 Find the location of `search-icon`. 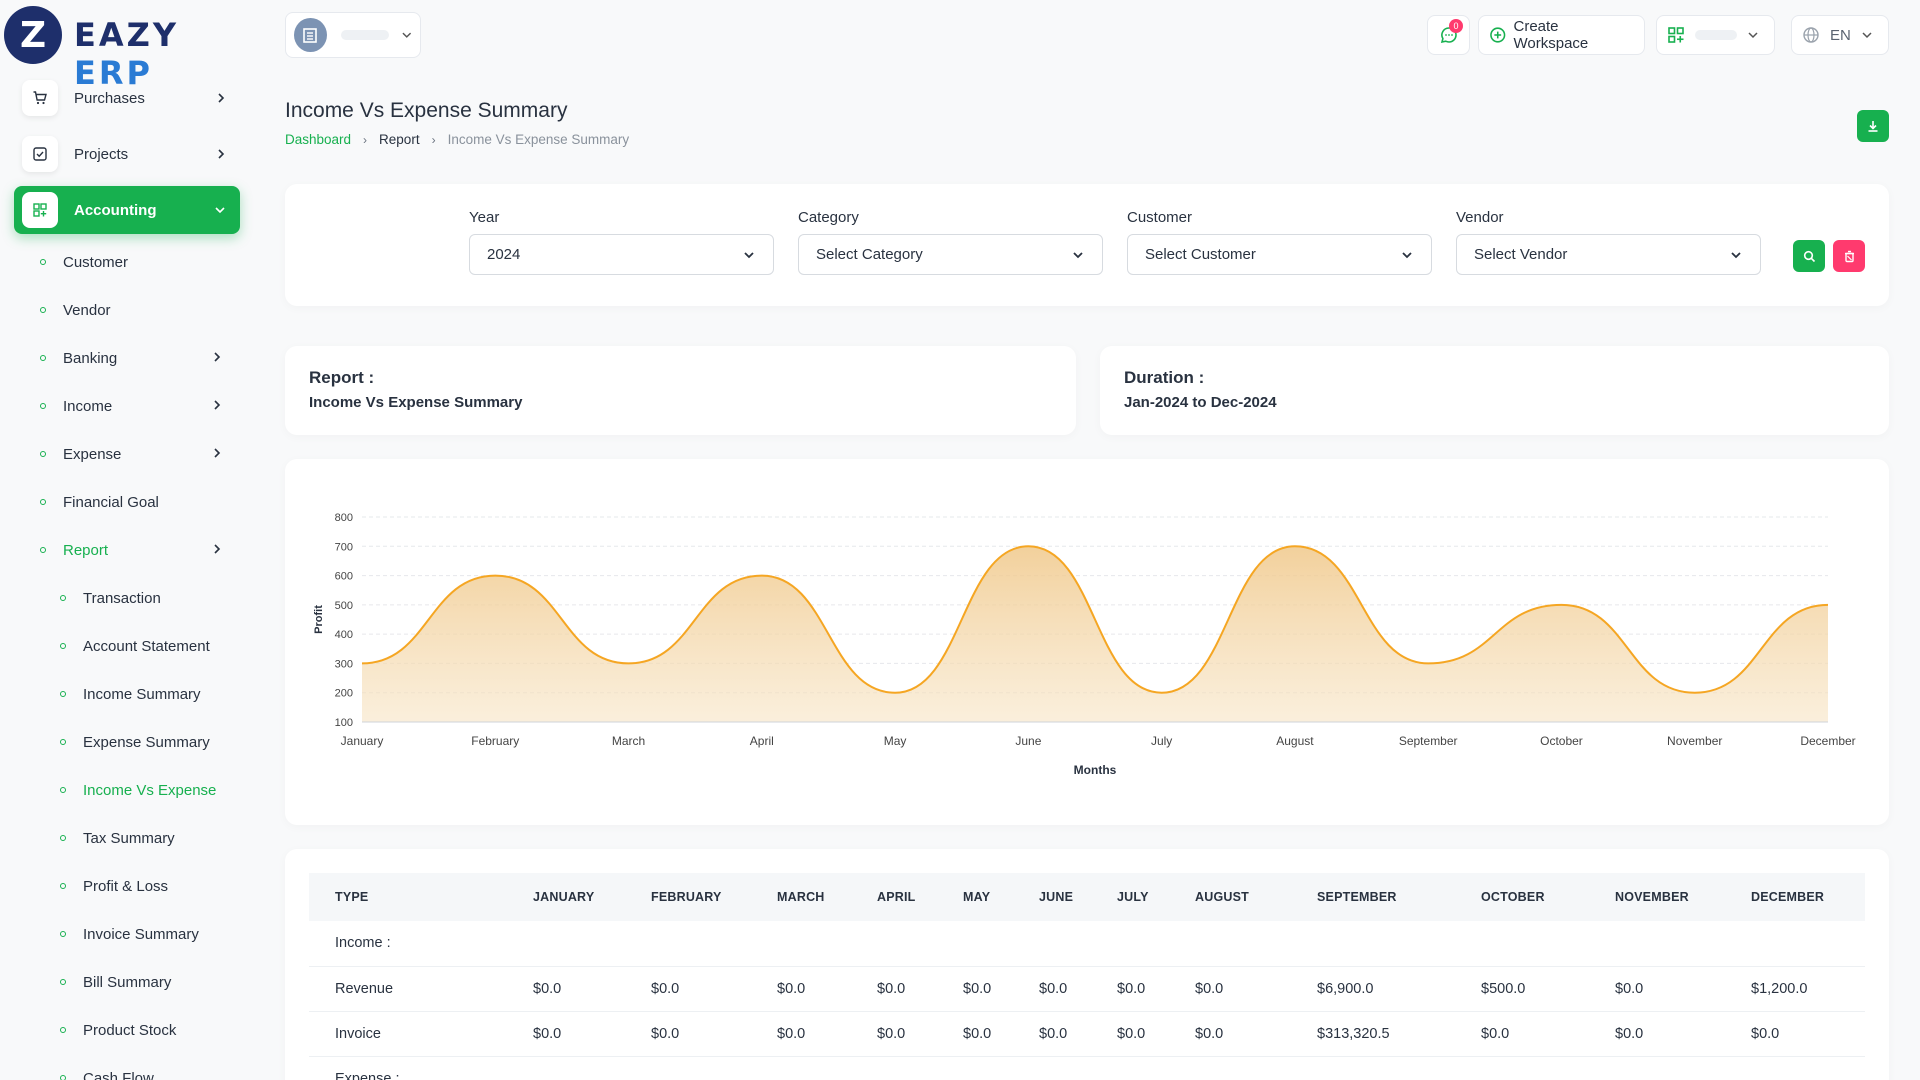

search-icon is located at coordinates (1809, 256).